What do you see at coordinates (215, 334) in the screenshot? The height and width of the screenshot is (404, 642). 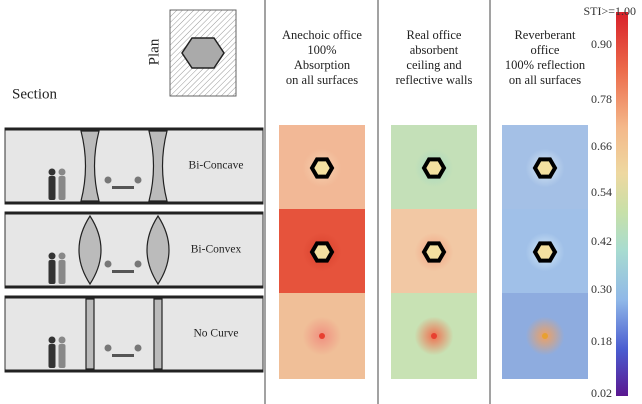 I see `row-label: No Curve` at bounding box center [215, 334].